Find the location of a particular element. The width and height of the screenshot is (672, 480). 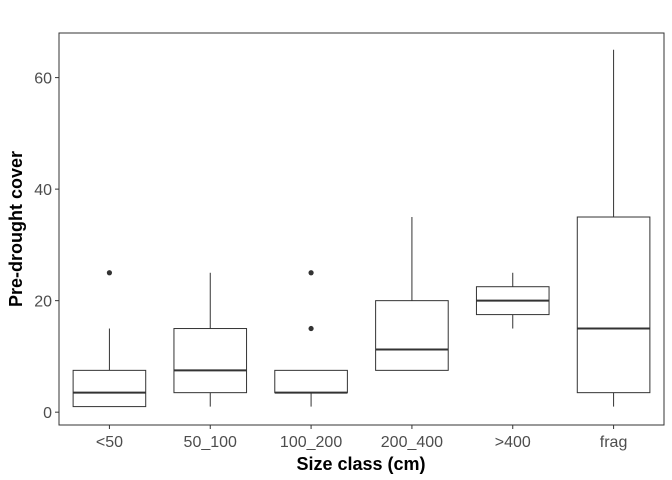

y-axis-ticks: 0 20 40 60 is located at coordinates (46, 246).